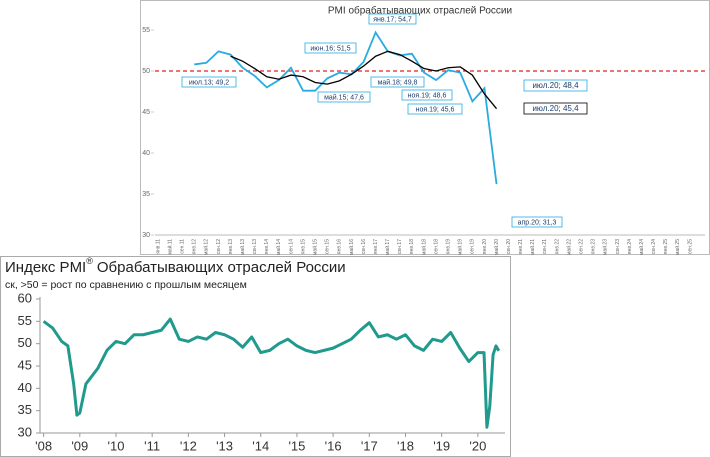  What do you see at coordinates (509, 246) in the screenshot?
I see `x-tick-label: сен.20` at bounding box center [509, 246].